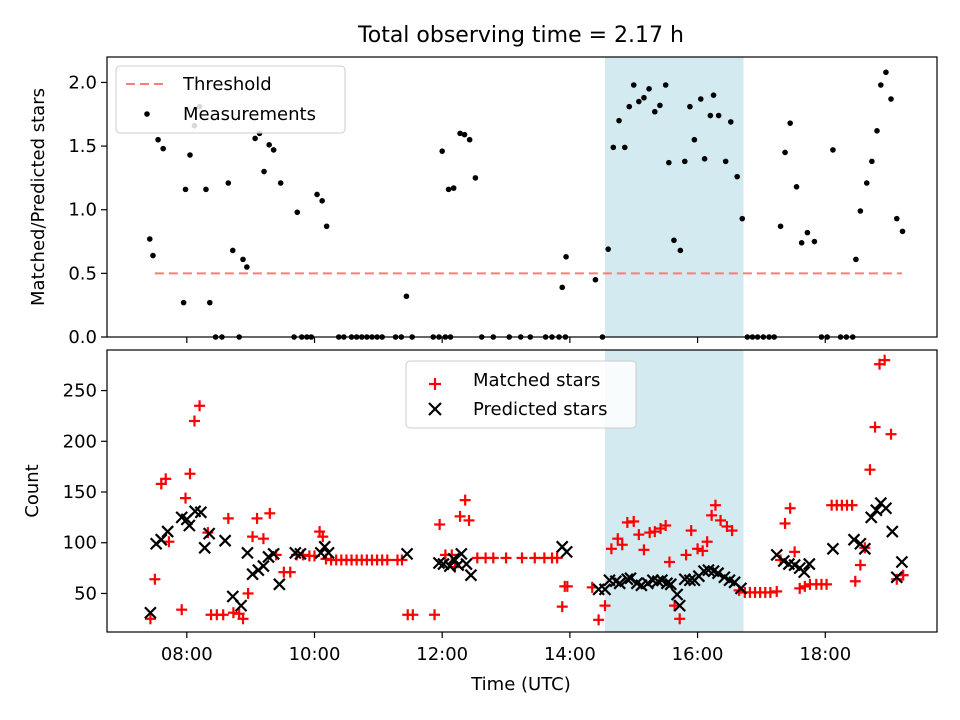 The image size is (960, 720). Describe the element at coordinates (521, 394) in the screenshot. I see `bottom-legend: Matched stars Predicted stars` at that location.